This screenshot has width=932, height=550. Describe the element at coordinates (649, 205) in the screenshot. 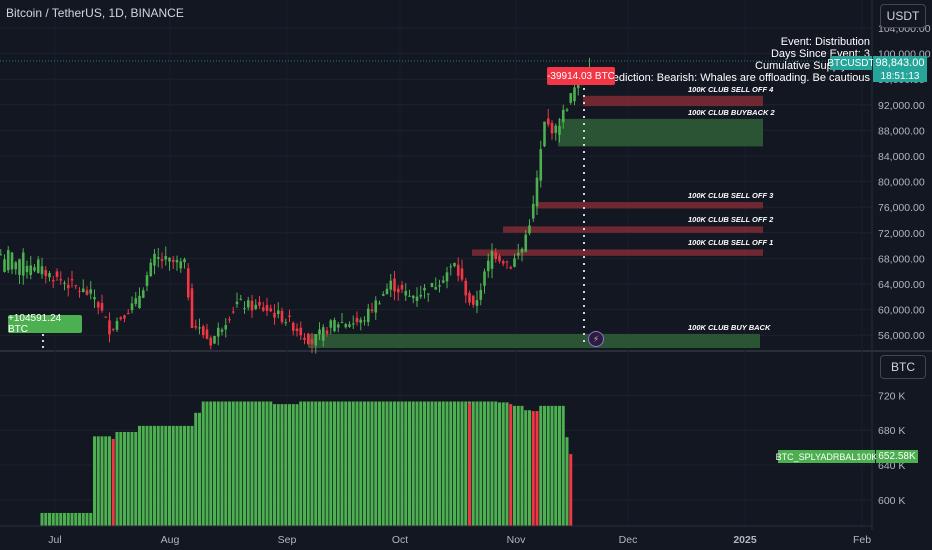

I see `zone-sell` at that location.